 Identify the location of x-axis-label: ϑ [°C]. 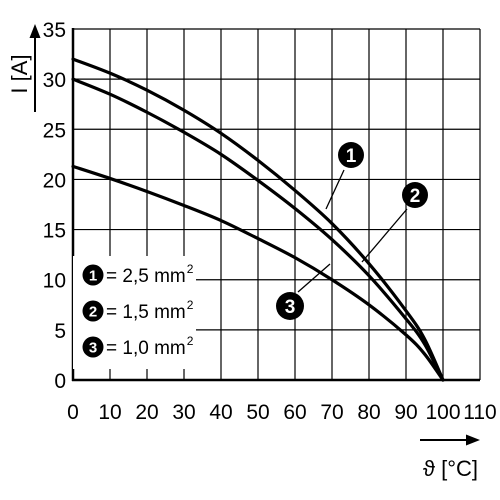
(450, 468).